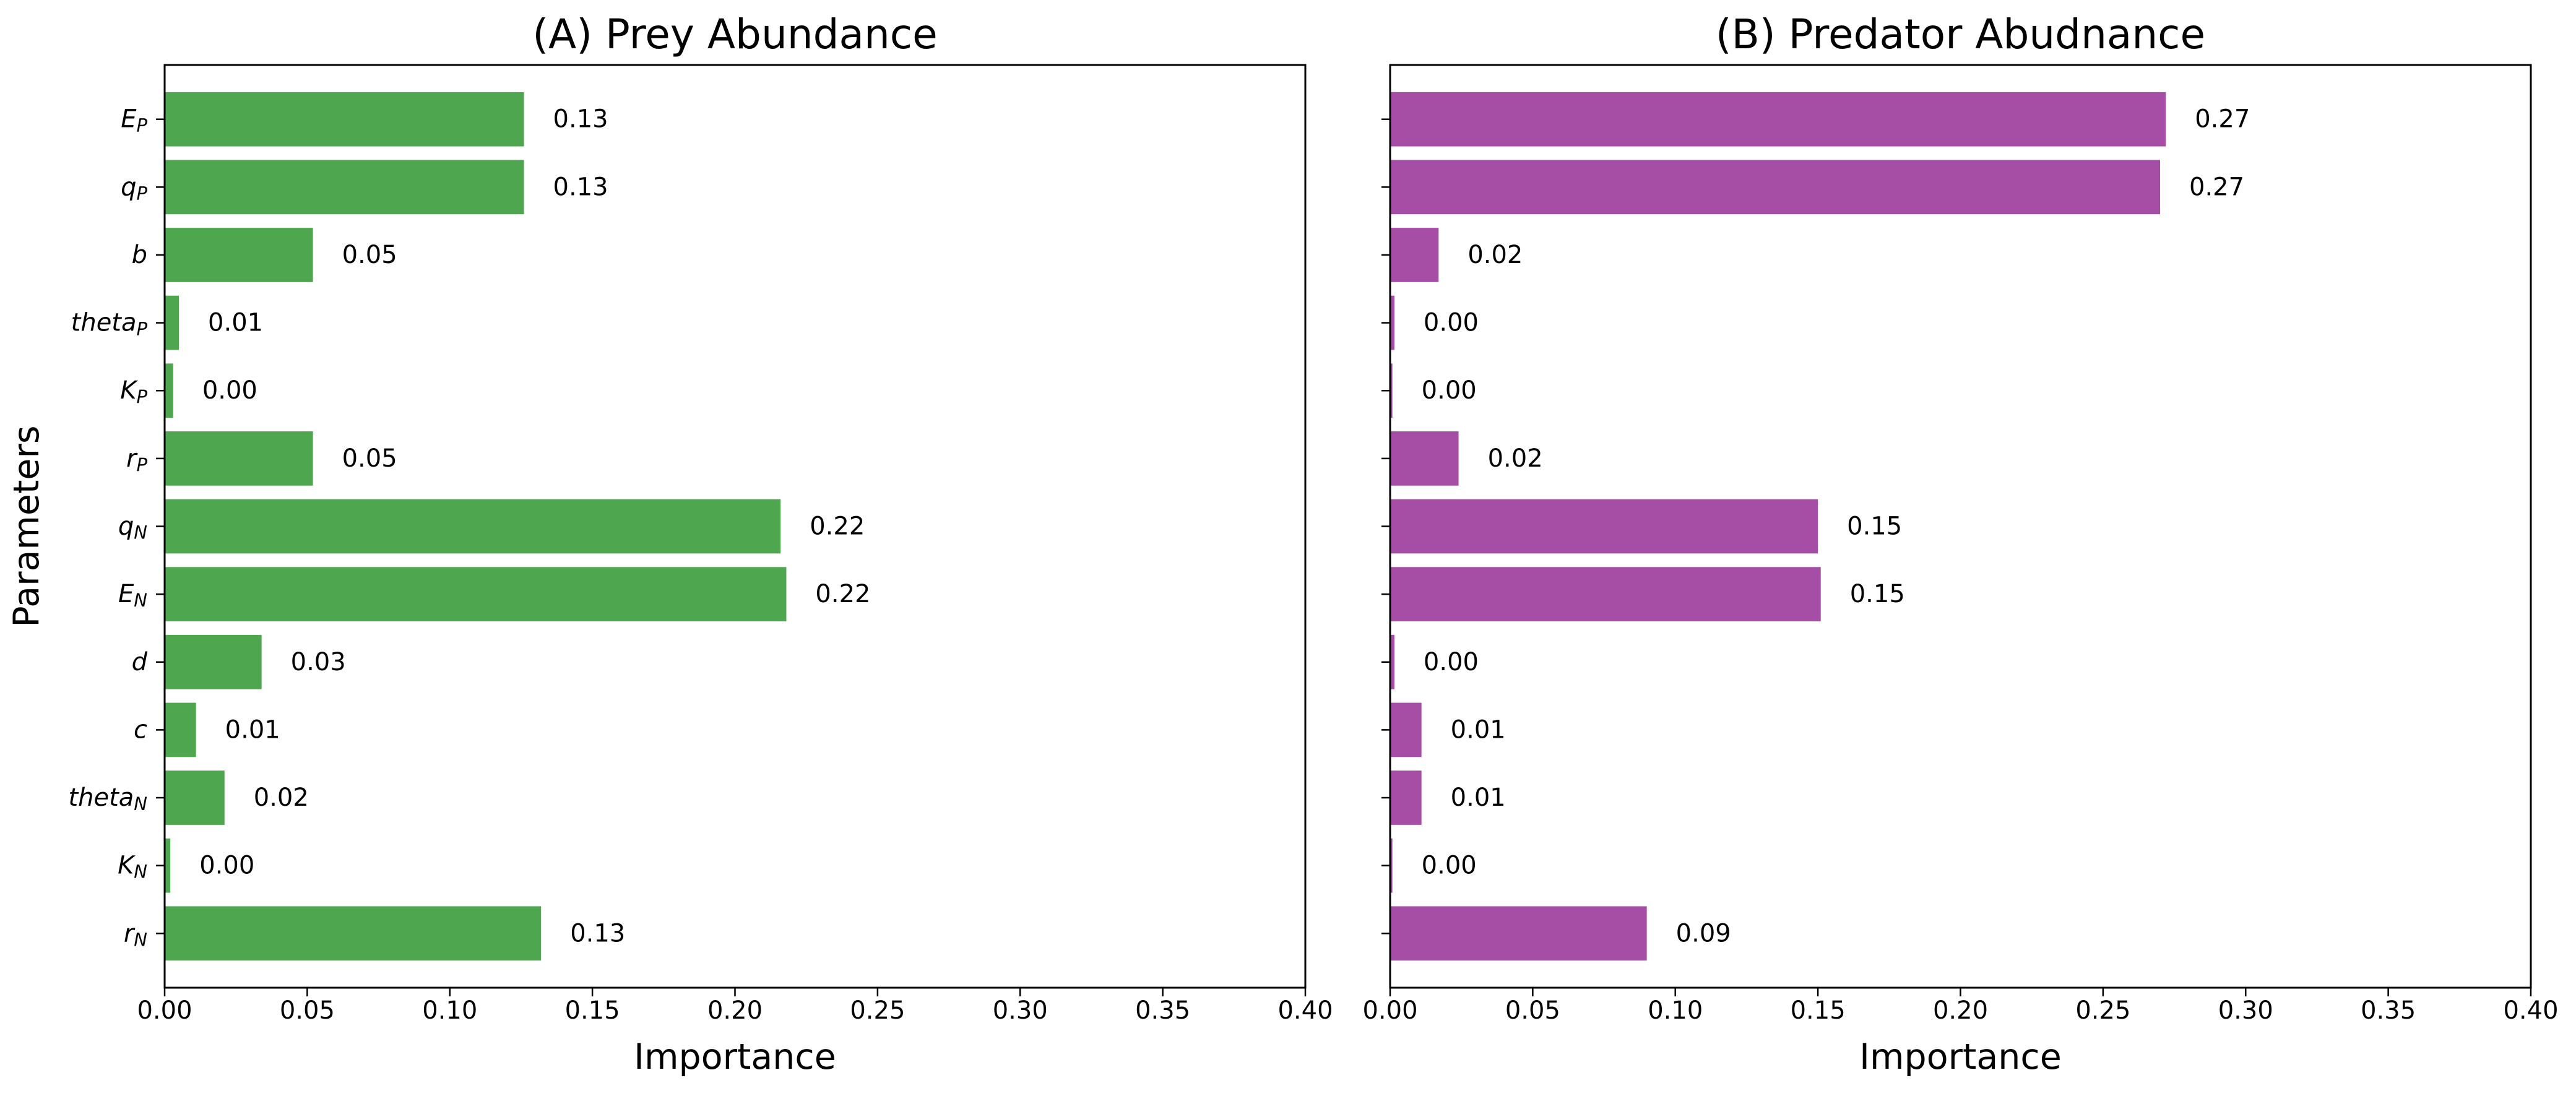 Image resolution: width=2576 pixels, height=1096 pixels. Describe the element at coordinates (109, 324) in the screenshot. I see `y-tick-label: thetaP` at that location.